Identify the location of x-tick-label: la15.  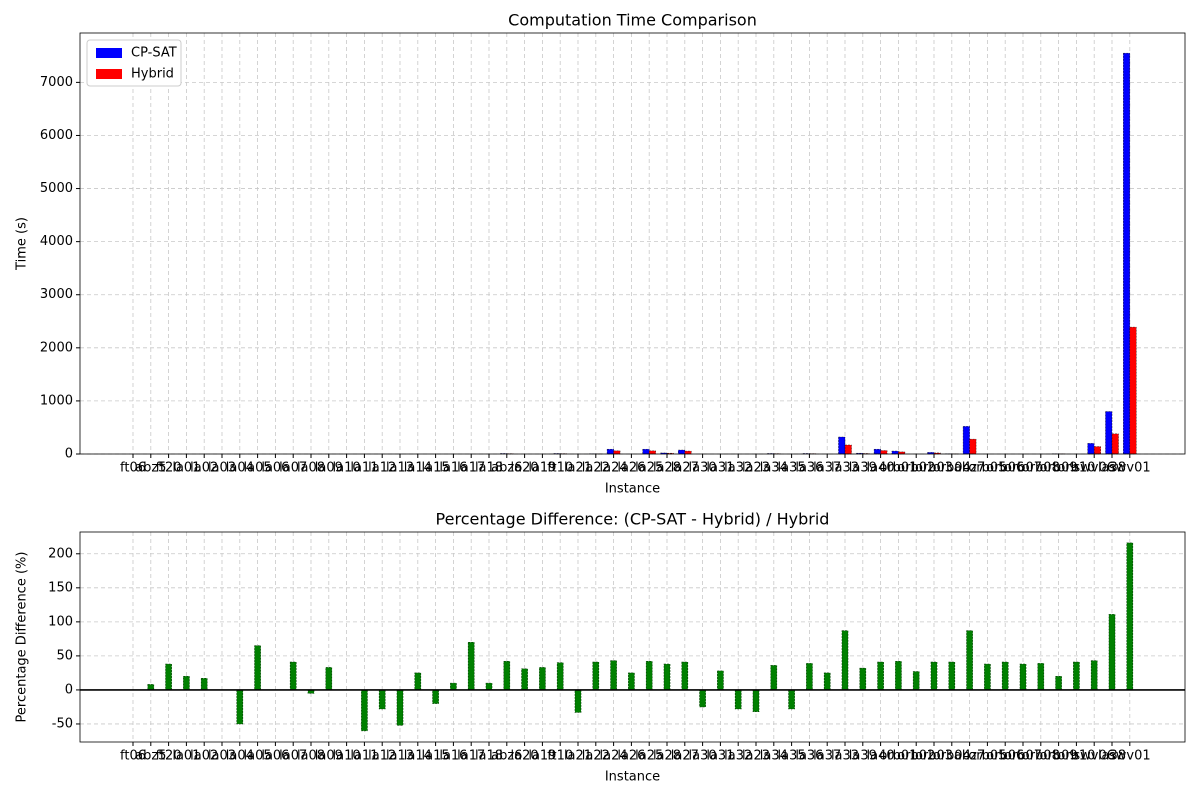
(436, 468).